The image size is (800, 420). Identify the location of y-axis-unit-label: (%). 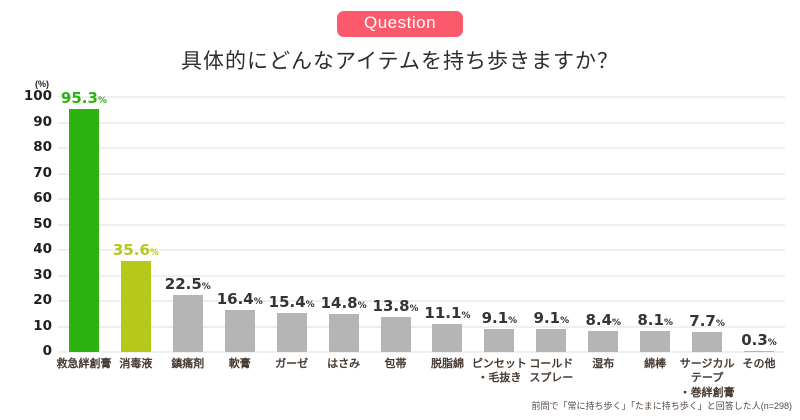
(42, 84).